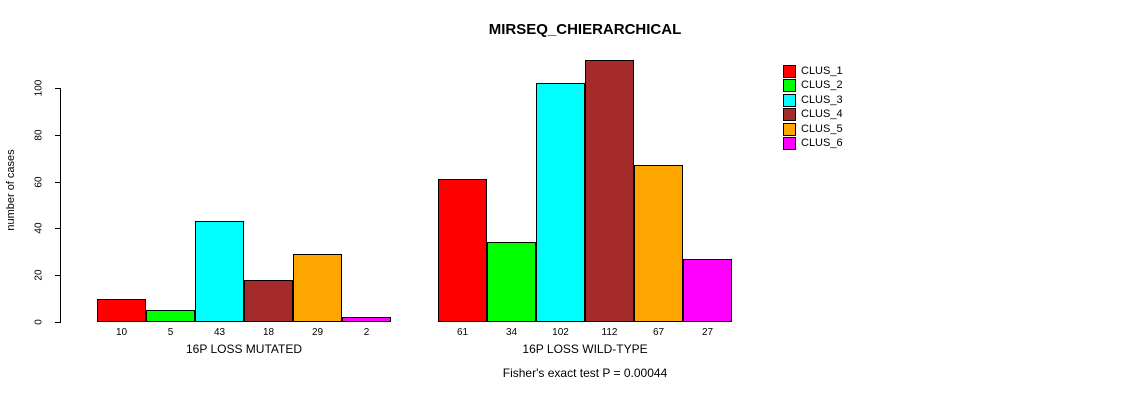 The width and height of the screenshot is (1140, 400). What do you see at coordinates (511, 332) in the screenshot?
I see `bar-value-label: 34` at bounding box center [511, 332].